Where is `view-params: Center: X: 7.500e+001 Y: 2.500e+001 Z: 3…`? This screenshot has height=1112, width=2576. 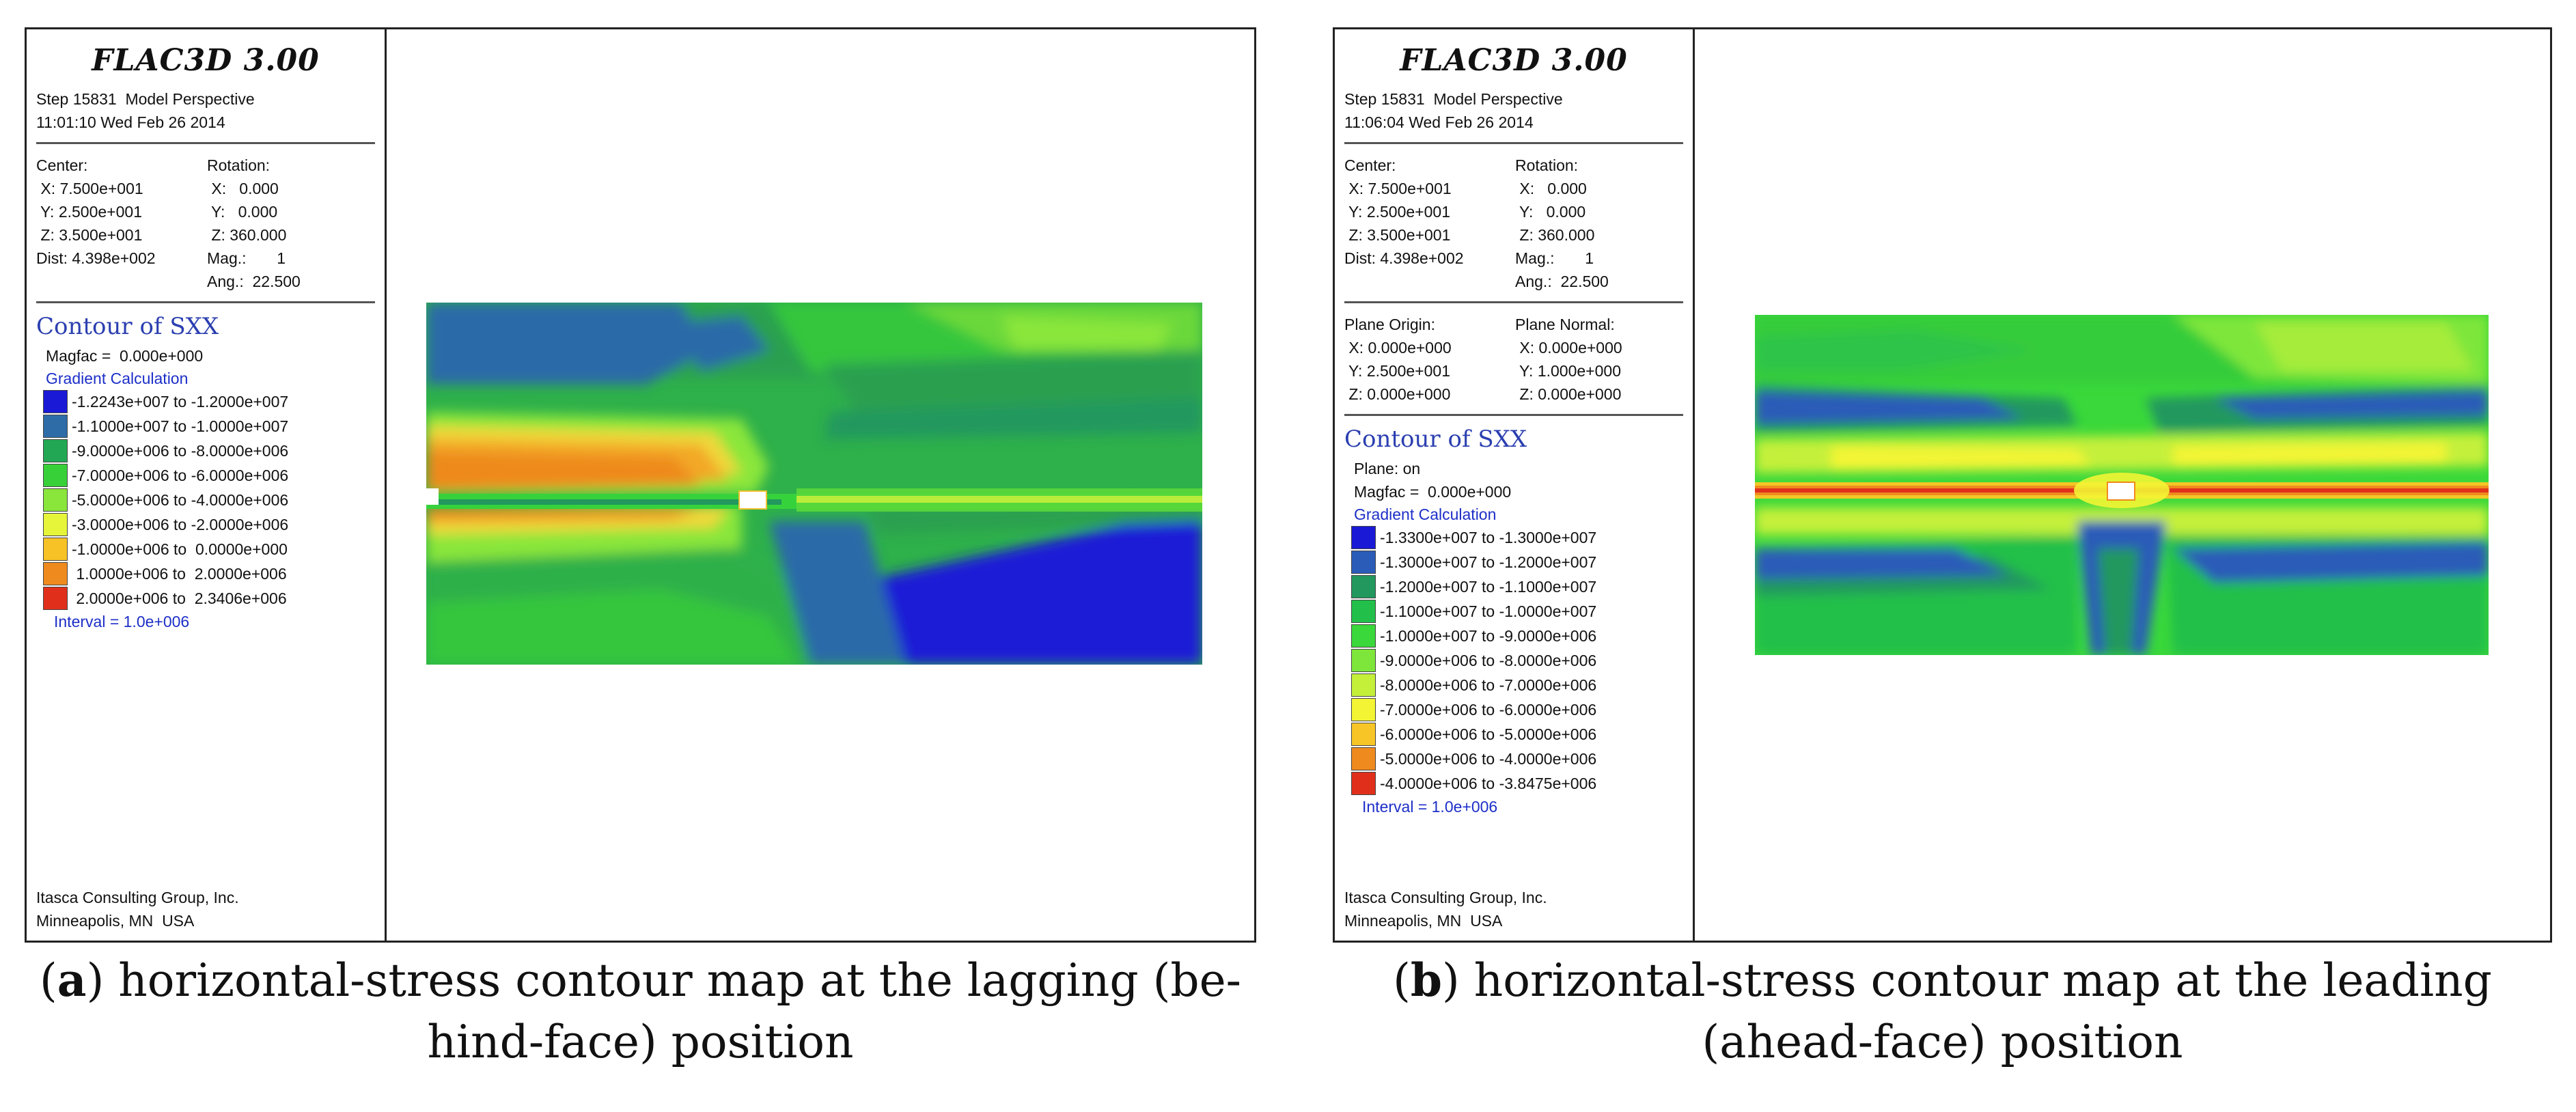
view-params: Center: X: 7.500e+001 Y: 2.500e+001 Z: 3… is located at coordinates (1514, 223).